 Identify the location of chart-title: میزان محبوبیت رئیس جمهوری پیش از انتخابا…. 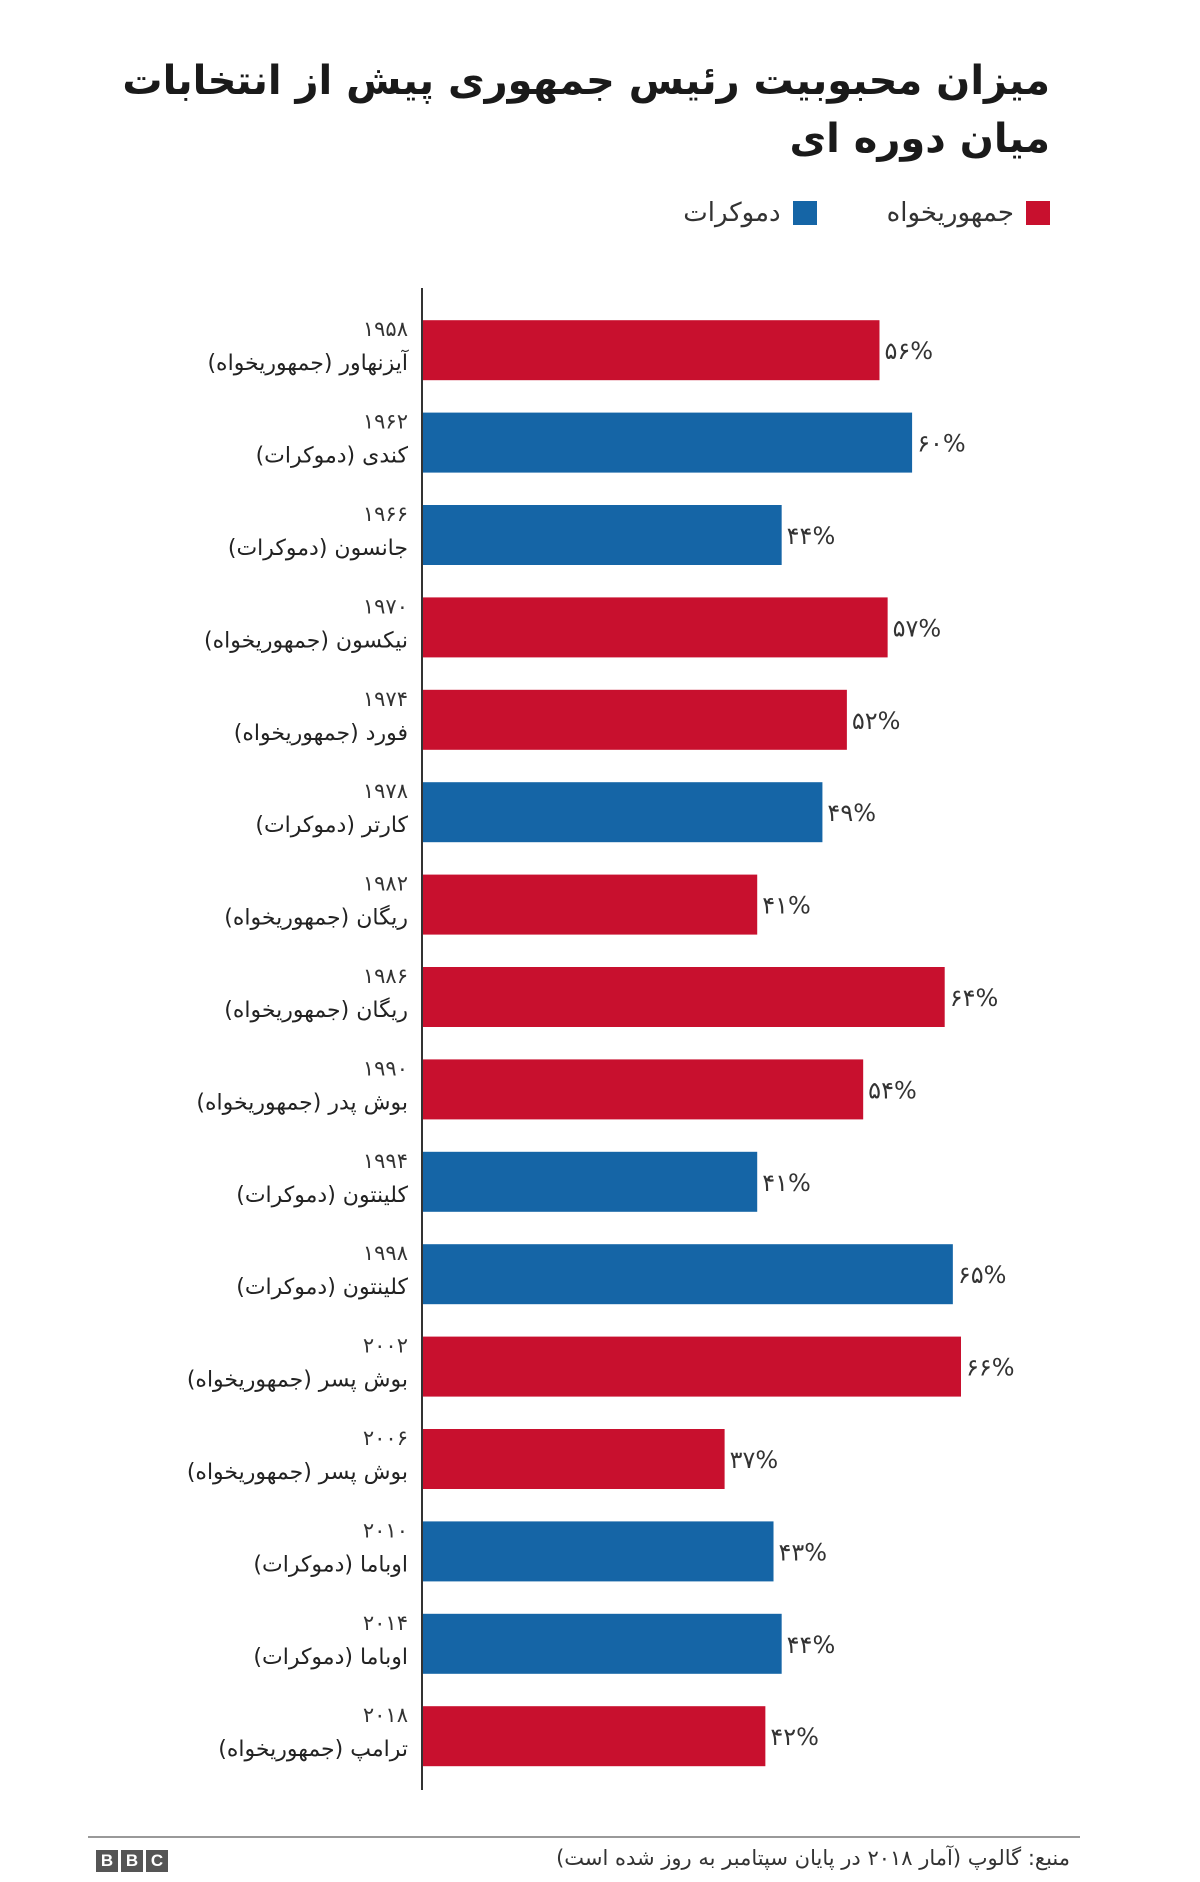
(586, 110).